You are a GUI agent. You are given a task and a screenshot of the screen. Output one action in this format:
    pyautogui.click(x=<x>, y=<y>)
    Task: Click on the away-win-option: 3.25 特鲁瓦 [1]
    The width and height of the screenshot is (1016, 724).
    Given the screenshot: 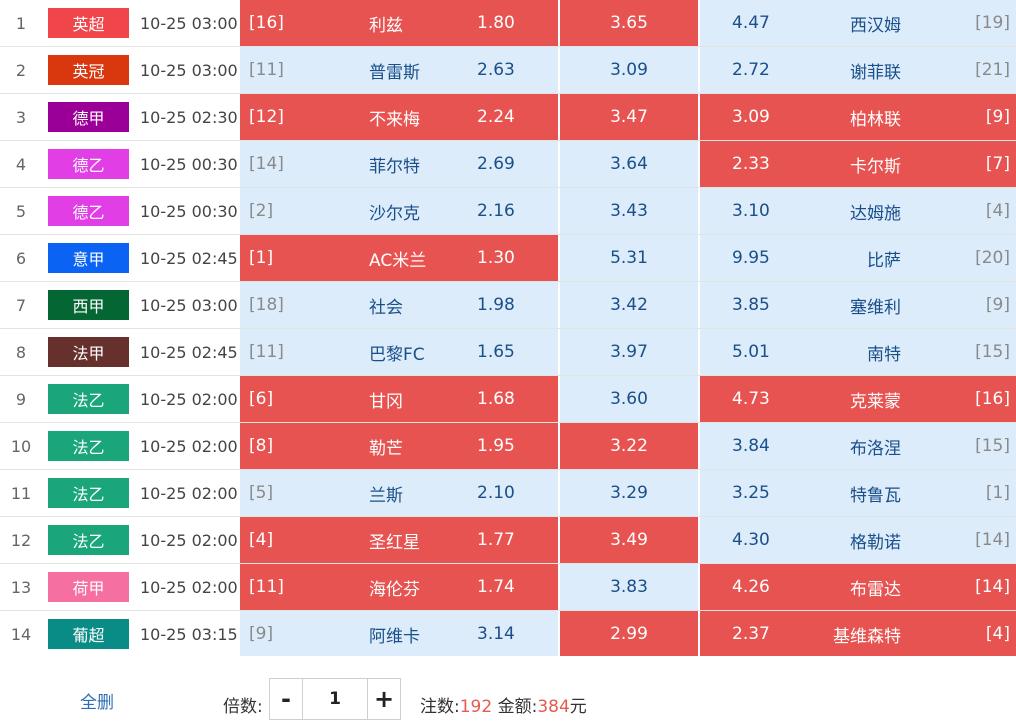 What is the action you would take?
    pyautogui.click(x=858, y=493)
    